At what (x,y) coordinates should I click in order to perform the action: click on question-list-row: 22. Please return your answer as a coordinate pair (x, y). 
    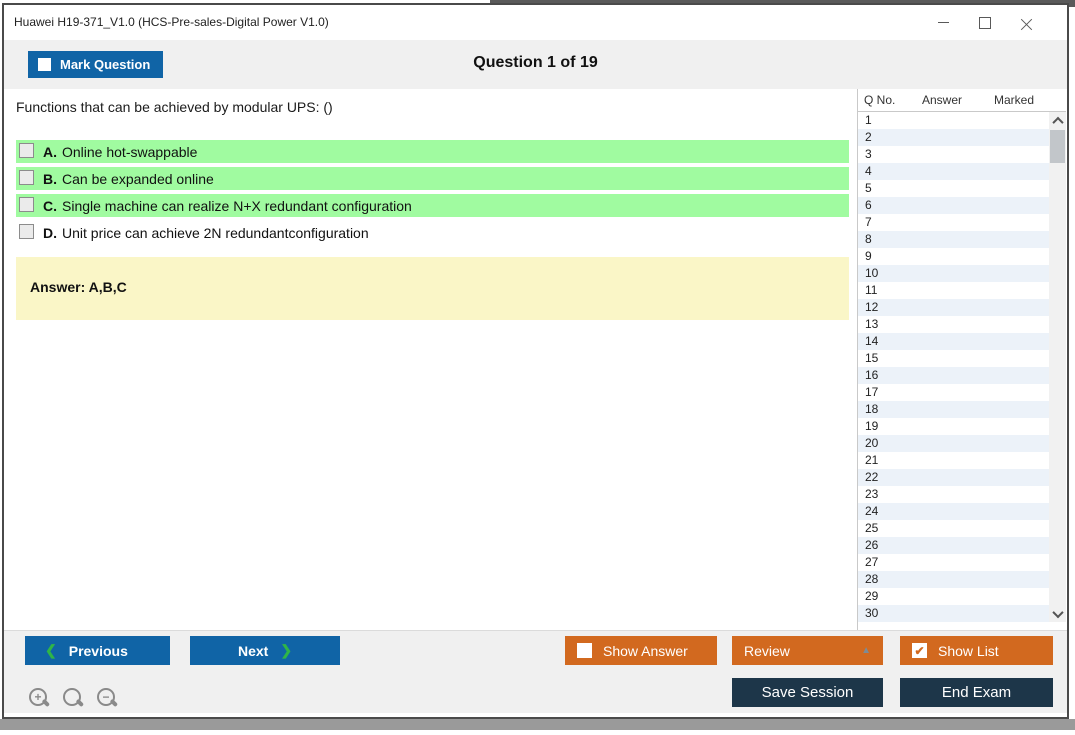
    Looking at the image, I should click on (953, 477).